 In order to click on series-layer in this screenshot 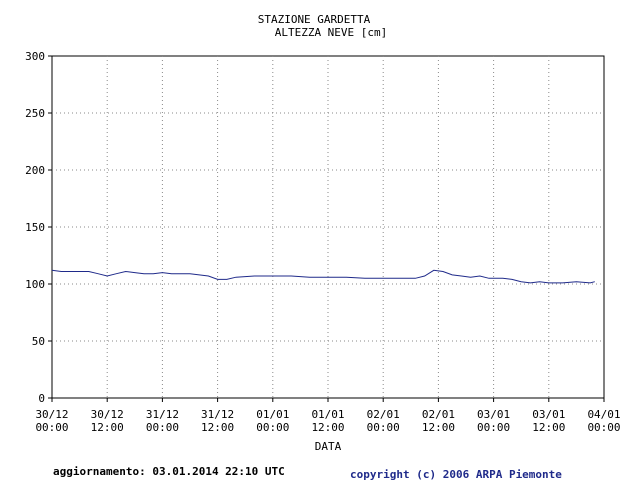, I will do `click(323, 276)`.